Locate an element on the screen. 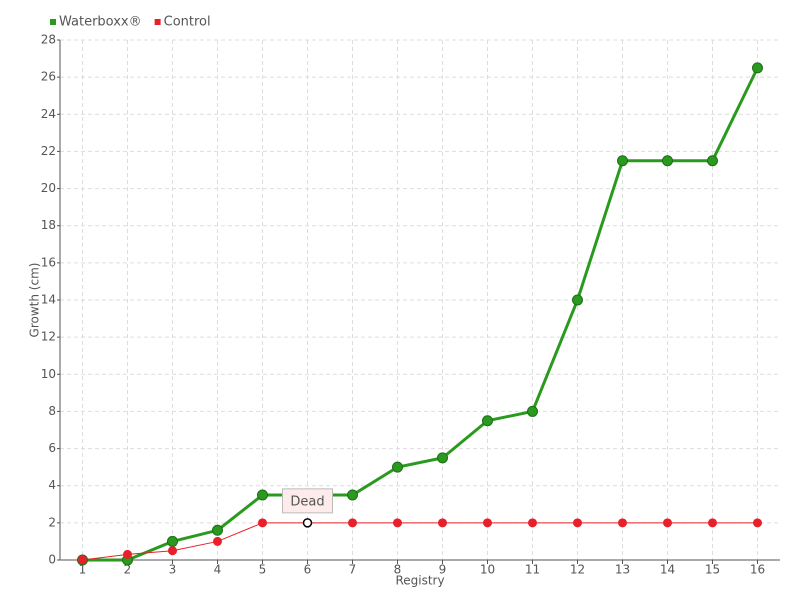 The image size is (800, 604). y-tick-label: 28 is located at coordinates (48, 40).